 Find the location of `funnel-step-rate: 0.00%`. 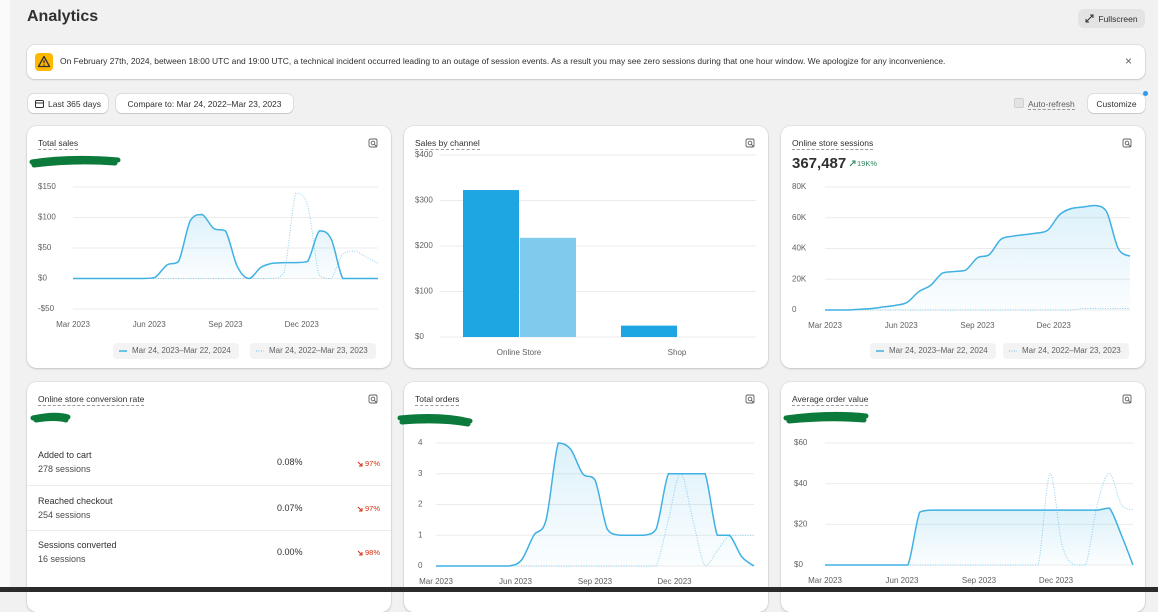

funnel-step-rate: 0.00% is located at coordinates (290, 552).